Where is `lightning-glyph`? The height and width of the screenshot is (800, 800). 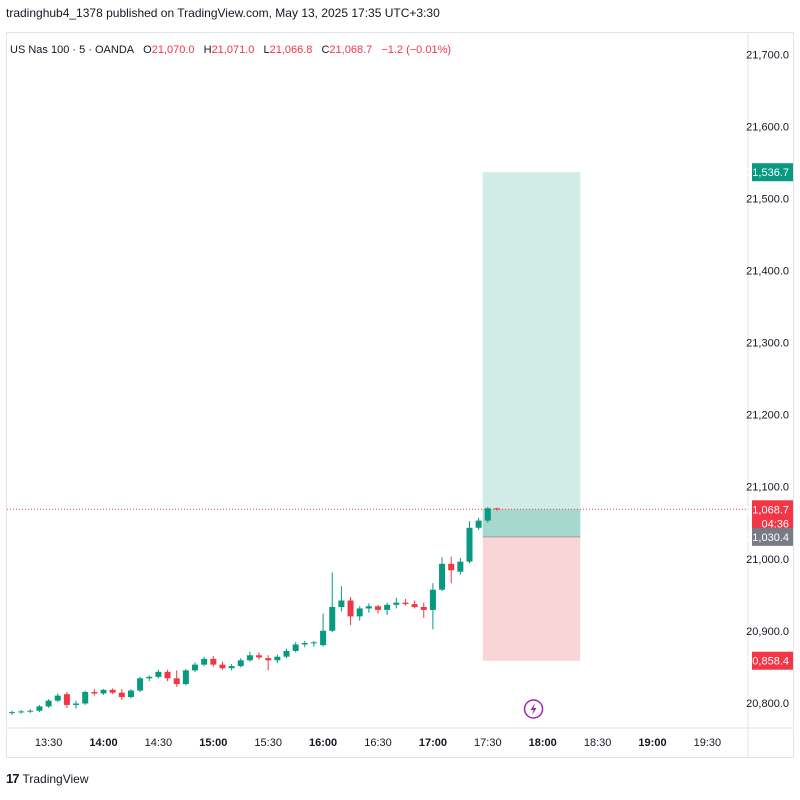
lightning-glyph is located at coordinates (533, 709).